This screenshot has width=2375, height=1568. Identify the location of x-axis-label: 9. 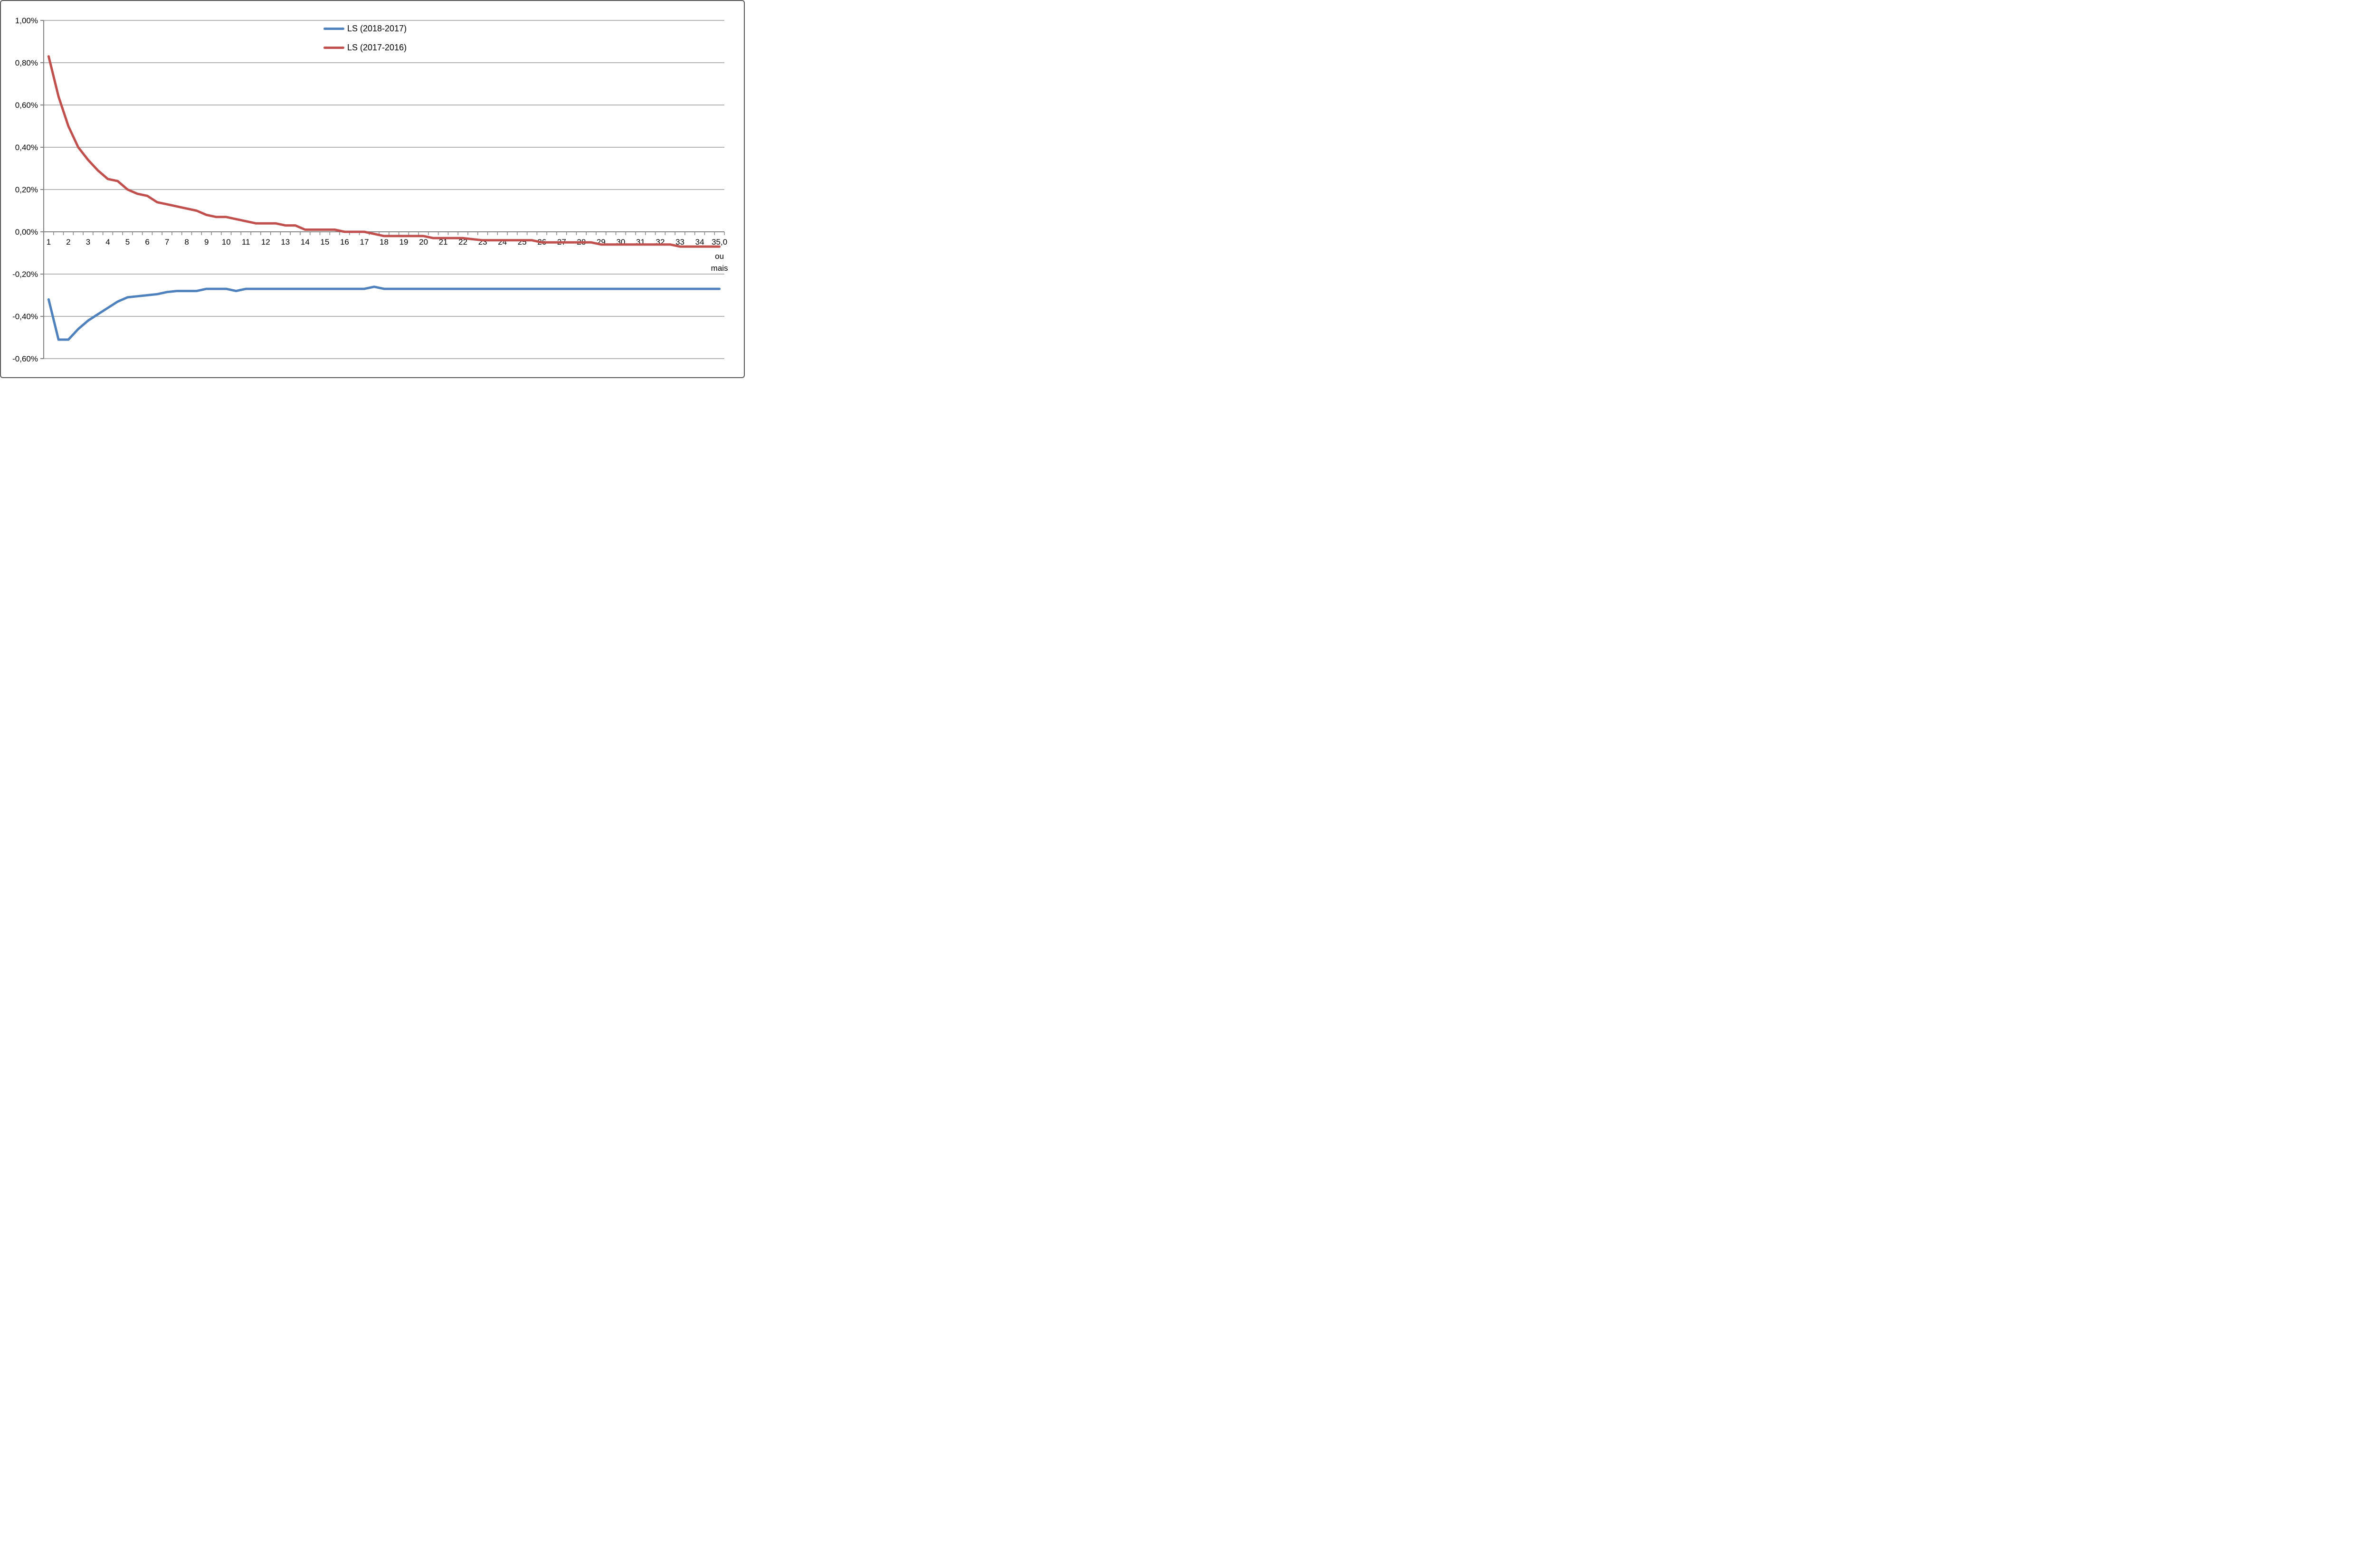
(206, 242).